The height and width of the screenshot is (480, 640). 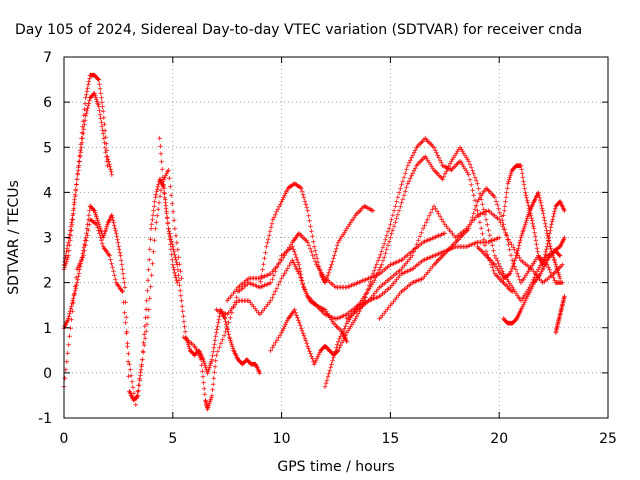 What do you see at coordinates (47, 284) in the screenshot?
I see `y-tick-label: 2` at bounding box center [47, 284].